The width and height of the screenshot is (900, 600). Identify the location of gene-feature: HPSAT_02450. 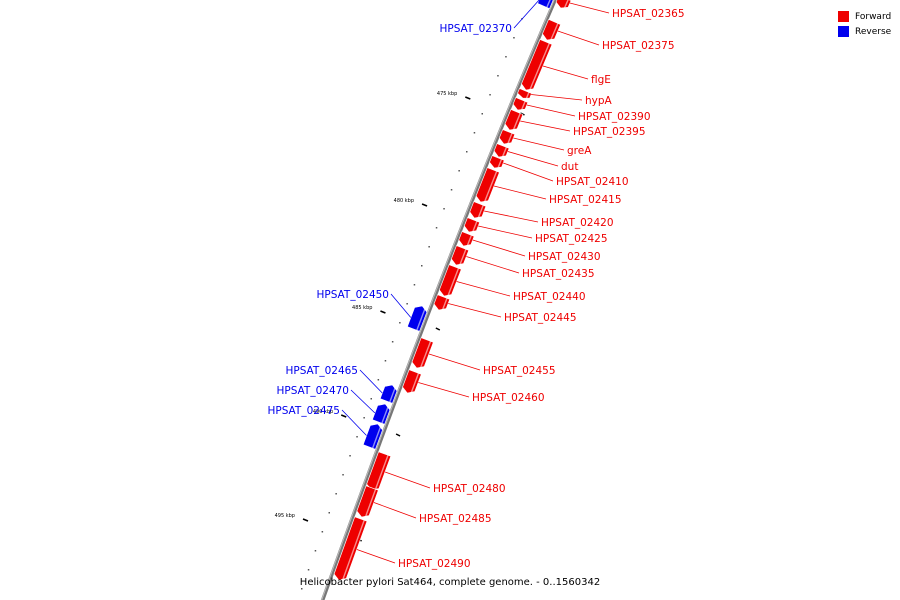
(372, 310).